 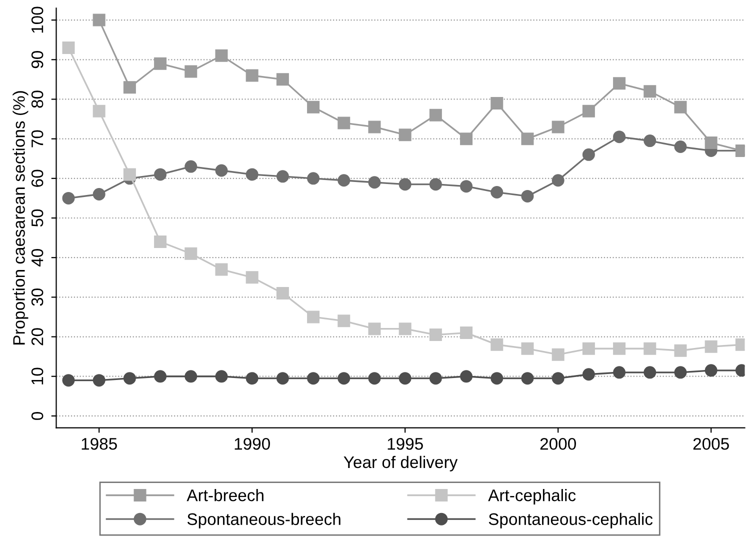 I want to click on y-tick-label: 90, so click(x=37, y=59).